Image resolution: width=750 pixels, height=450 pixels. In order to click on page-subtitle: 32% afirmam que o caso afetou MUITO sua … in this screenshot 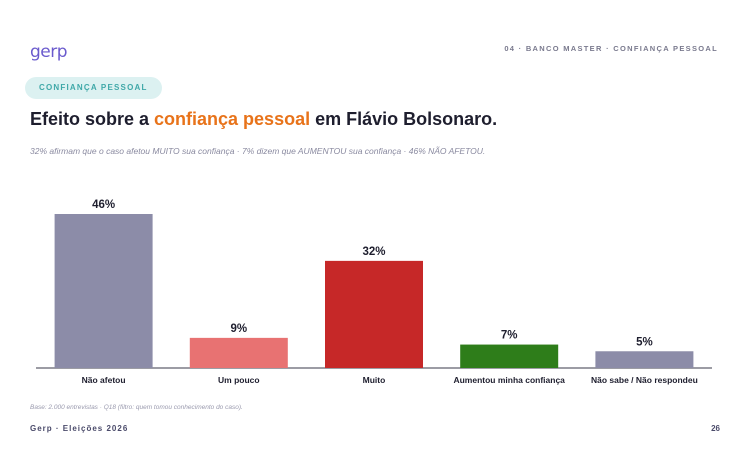, I will do `click(258, 151)`.